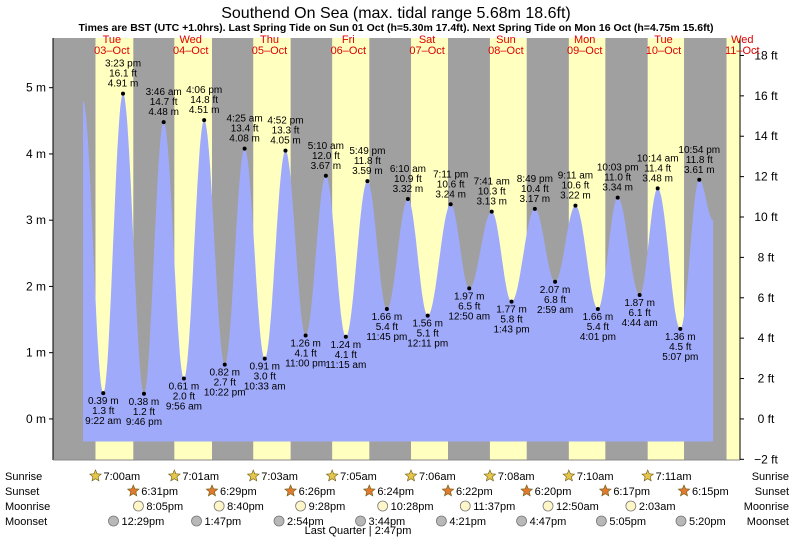 Image resolution: width=793 pixels, height=539 pixels. What do you see at coordinates (386, 337) in the screenshot?
I see `tide-label-text: 11:45 pm` at bounding box center [386, 337].